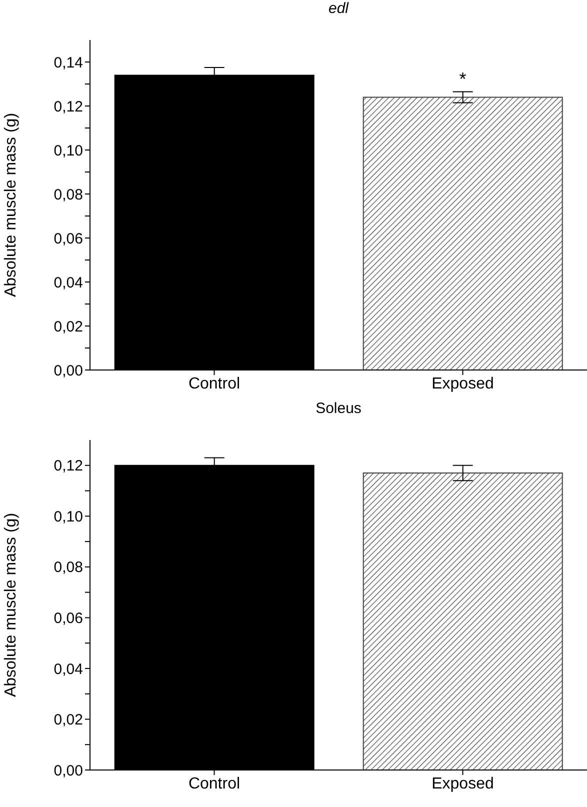 The image size is (587, 807). I want to click on chart-title: edl, so click(338, 9).